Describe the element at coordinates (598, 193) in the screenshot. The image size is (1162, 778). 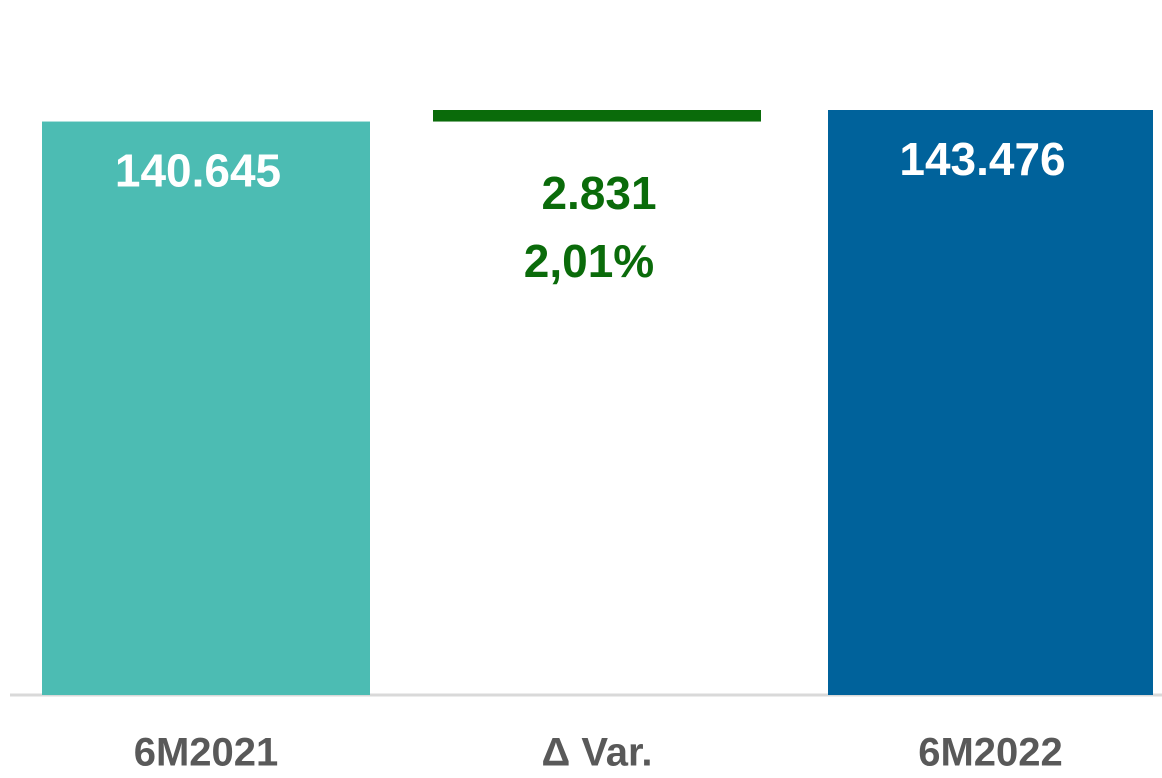
I see `value-label: 2.831` at that location.